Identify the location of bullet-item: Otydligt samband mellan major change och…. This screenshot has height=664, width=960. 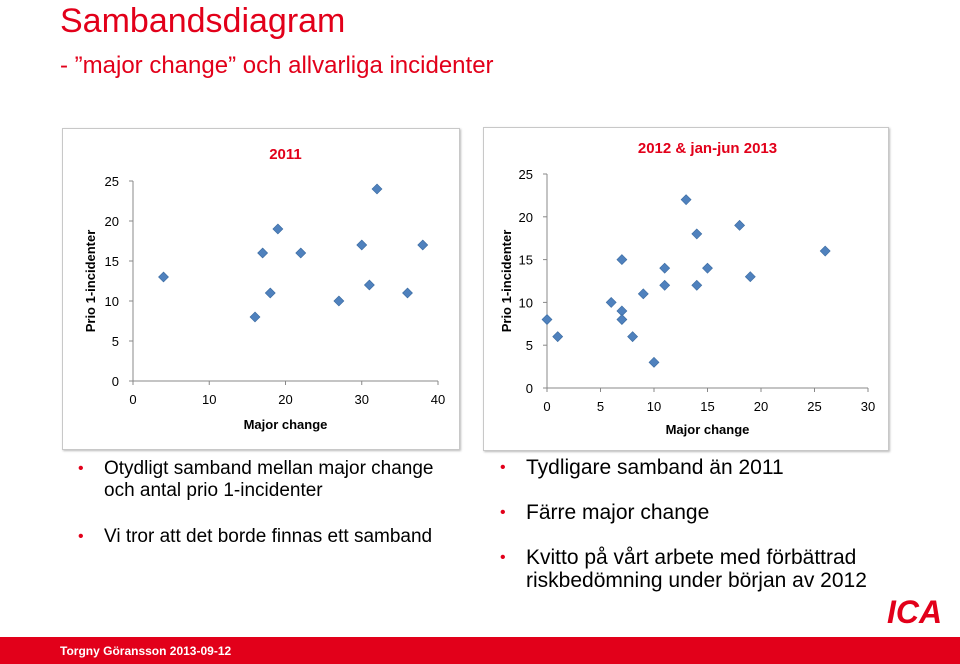
(268, 480).